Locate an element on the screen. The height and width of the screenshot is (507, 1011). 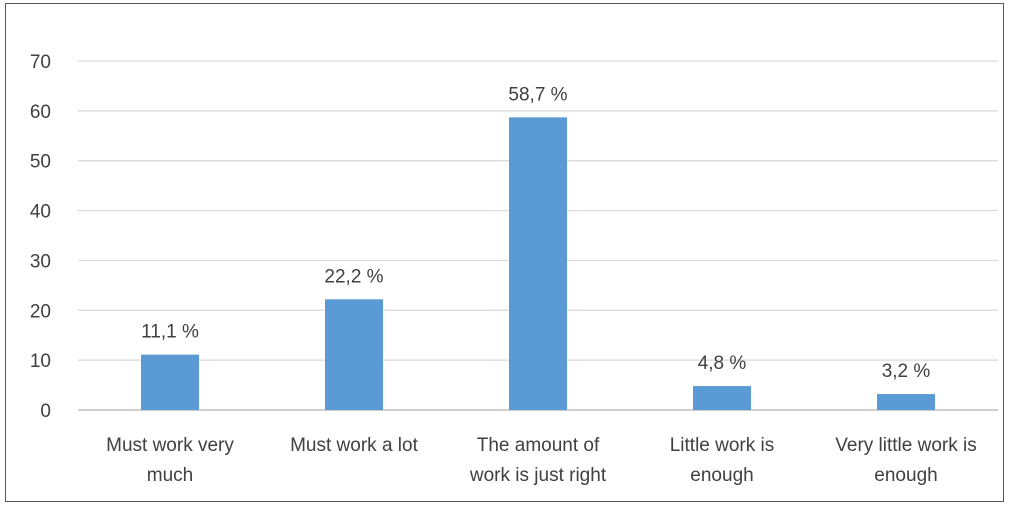
y-tick-label-30: 30 is located at coordinates (40, 261).